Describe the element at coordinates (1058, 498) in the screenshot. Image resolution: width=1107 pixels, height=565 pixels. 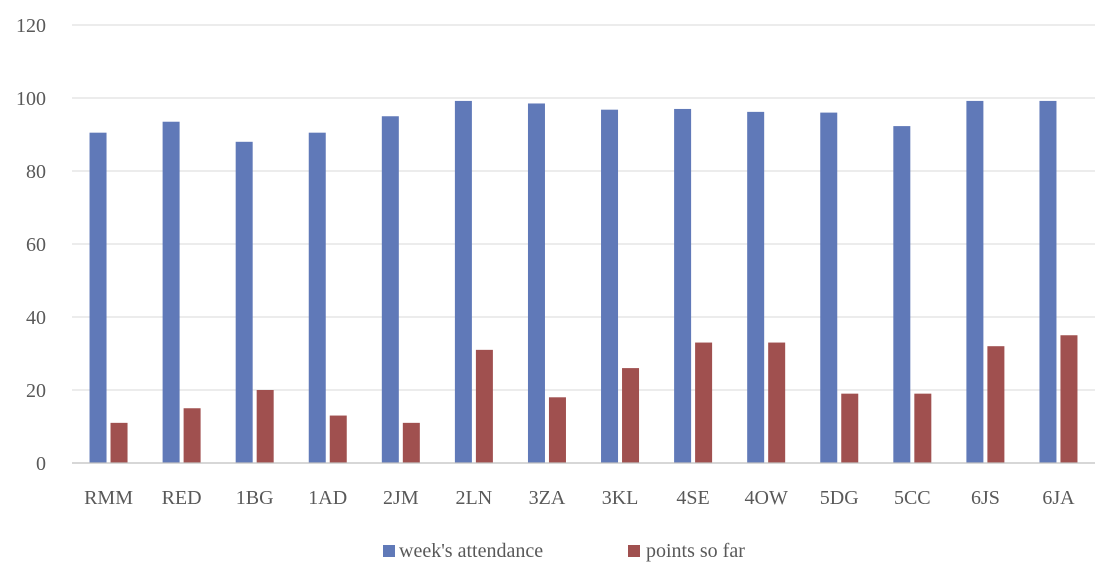
I see `x-tick-label: 6JA` at that location.